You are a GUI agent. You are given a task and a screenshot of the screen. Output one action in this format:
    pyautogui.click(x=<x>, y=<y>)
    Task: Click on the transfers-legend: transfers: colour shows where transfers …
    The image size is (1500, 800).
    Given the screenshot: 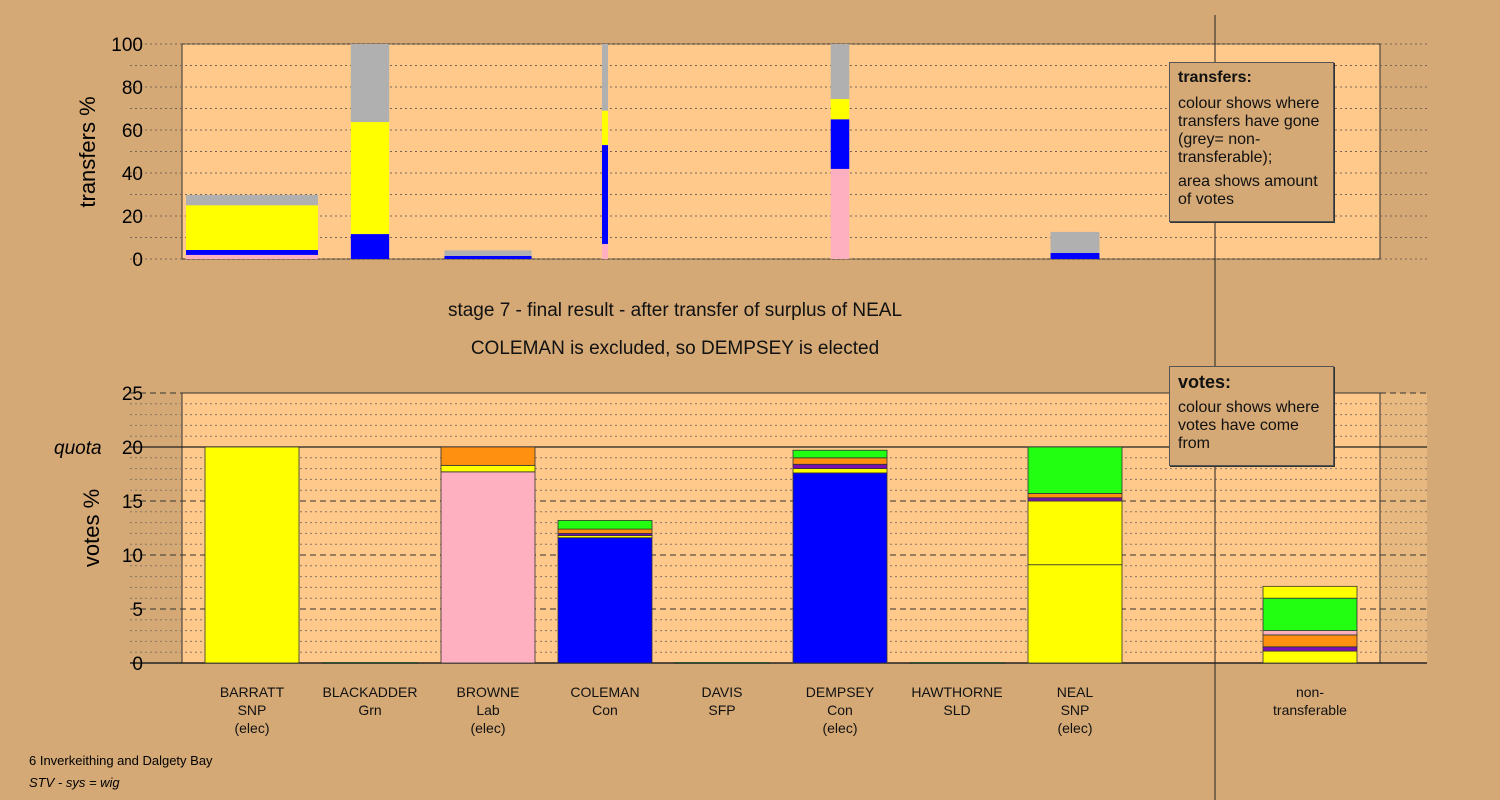 What is the action you would take?
    pyautogui.click(x=1251, y=142)
    